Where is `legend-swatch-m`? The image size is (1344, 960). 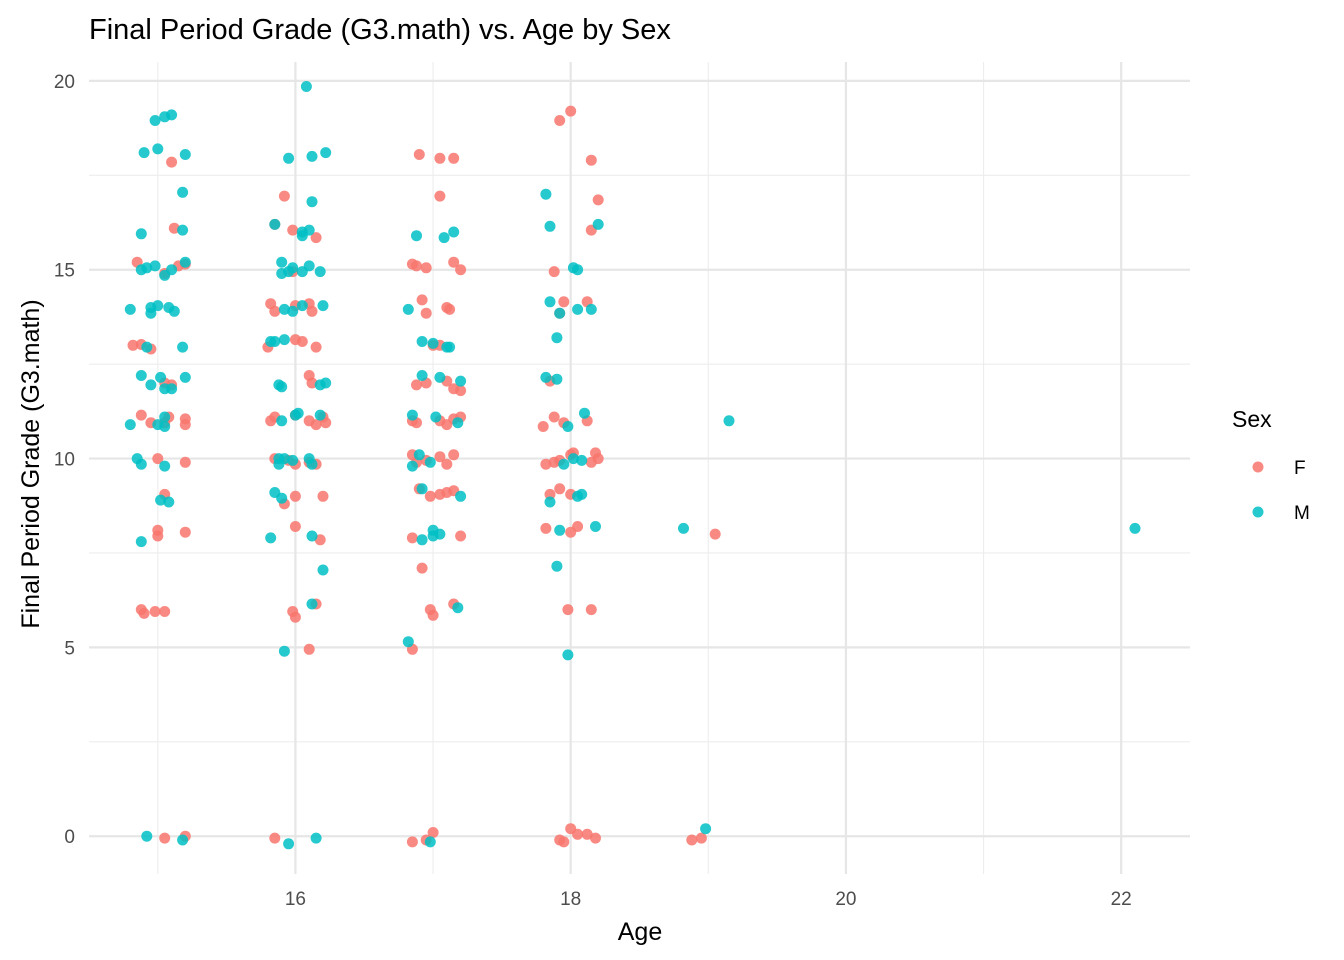 legend-swatch-m is located at coordinates (1258, 512).